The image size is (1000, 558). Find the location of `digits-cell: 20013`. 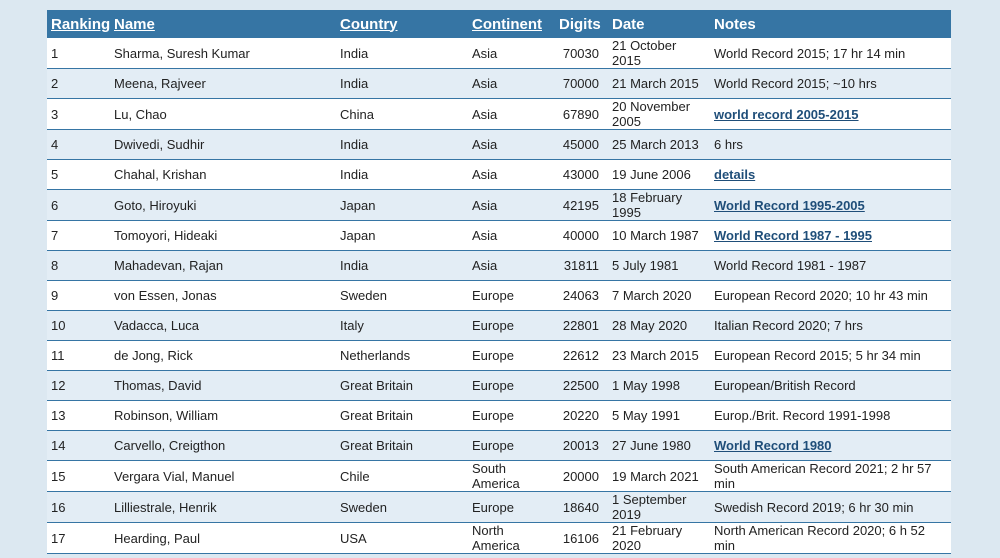

digits-cell: 20013 is located at coordinates (581, 445).